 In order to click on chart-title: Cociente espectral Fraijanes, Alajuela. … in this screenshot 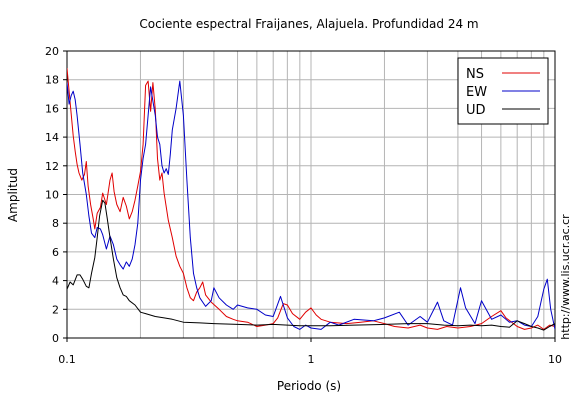, I will do `click(308, 24)`.